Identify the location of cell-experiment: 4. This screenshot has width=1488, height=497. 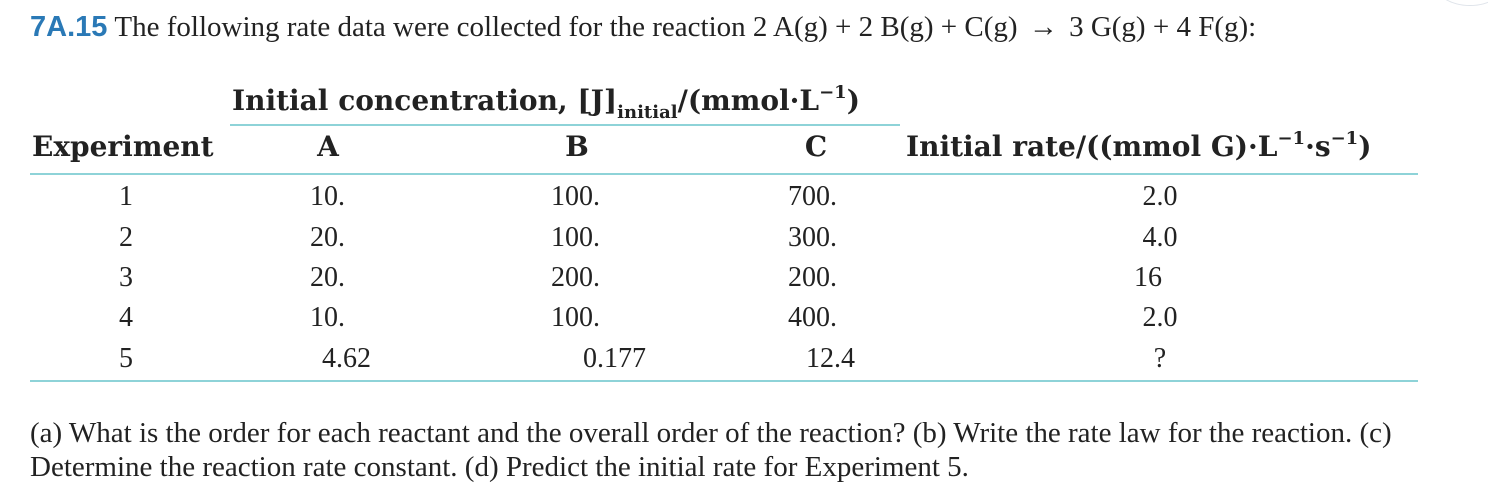
(126, 317).